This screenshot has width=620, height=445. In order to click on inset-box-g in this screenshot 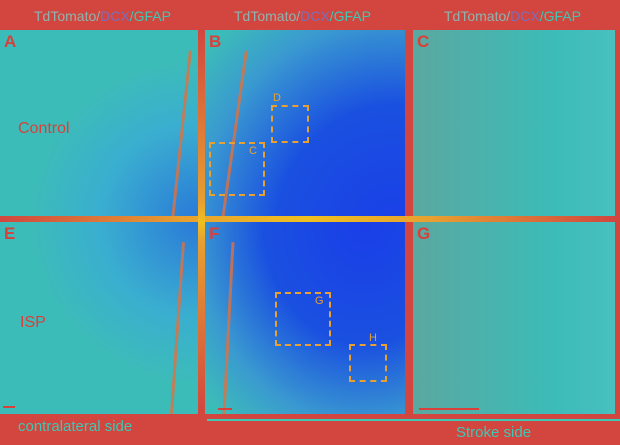, I will do `click(303, 319)`.